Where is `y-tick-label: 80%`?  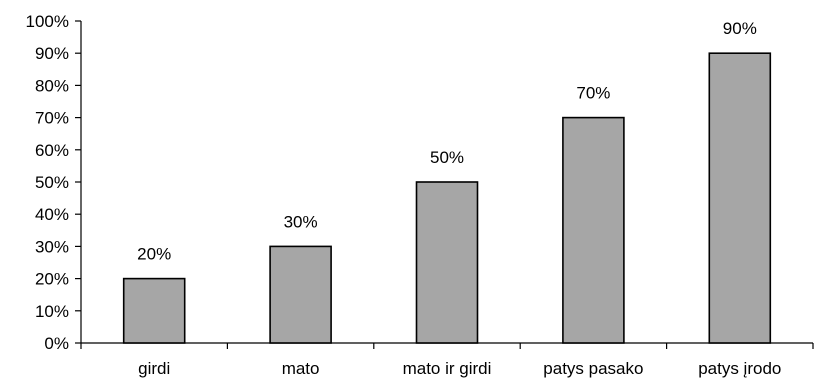 y-tick-label: 80% is located at coordinates (52, 85).